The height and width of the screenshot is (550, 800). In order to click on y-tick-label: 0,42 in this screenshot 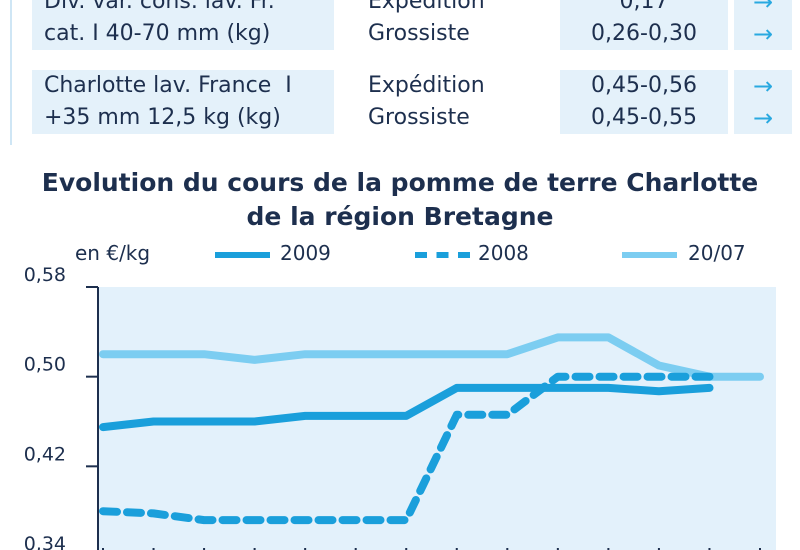, I will do `click(45, 454)`.